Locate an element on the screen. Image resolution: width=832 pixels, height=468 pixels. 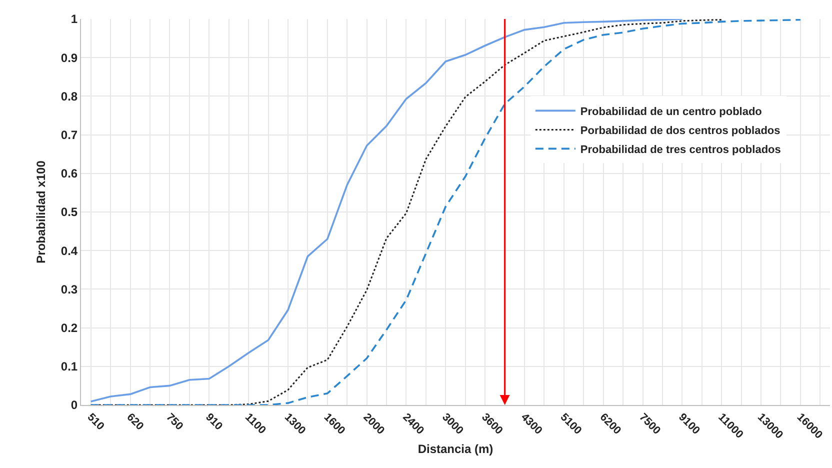
x-tick-label: 510 is located at coordinates (95, 422).